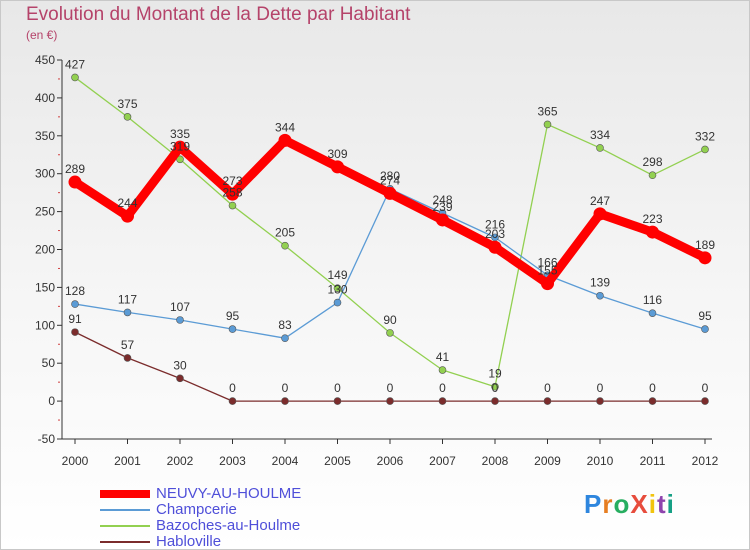 This screenshot has height=550, width=750. Describe the element at coordinates (229, 493) in the screenshot. I see `legend-label: NEUVY-AU-HOULME` at that location.